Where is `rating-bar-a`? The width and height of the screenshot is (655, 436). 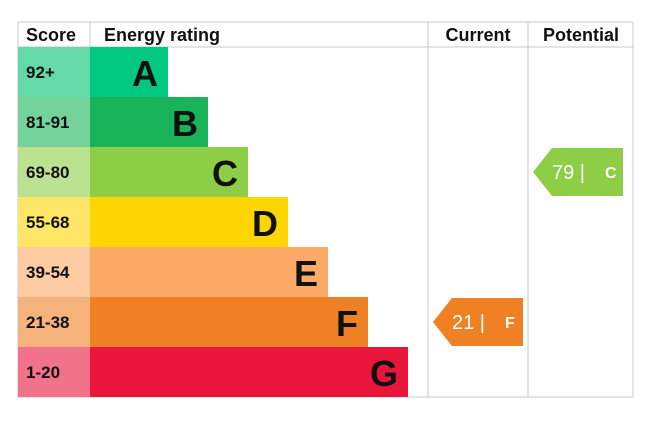
rating-bar-a is located at coordinates (129, 72).